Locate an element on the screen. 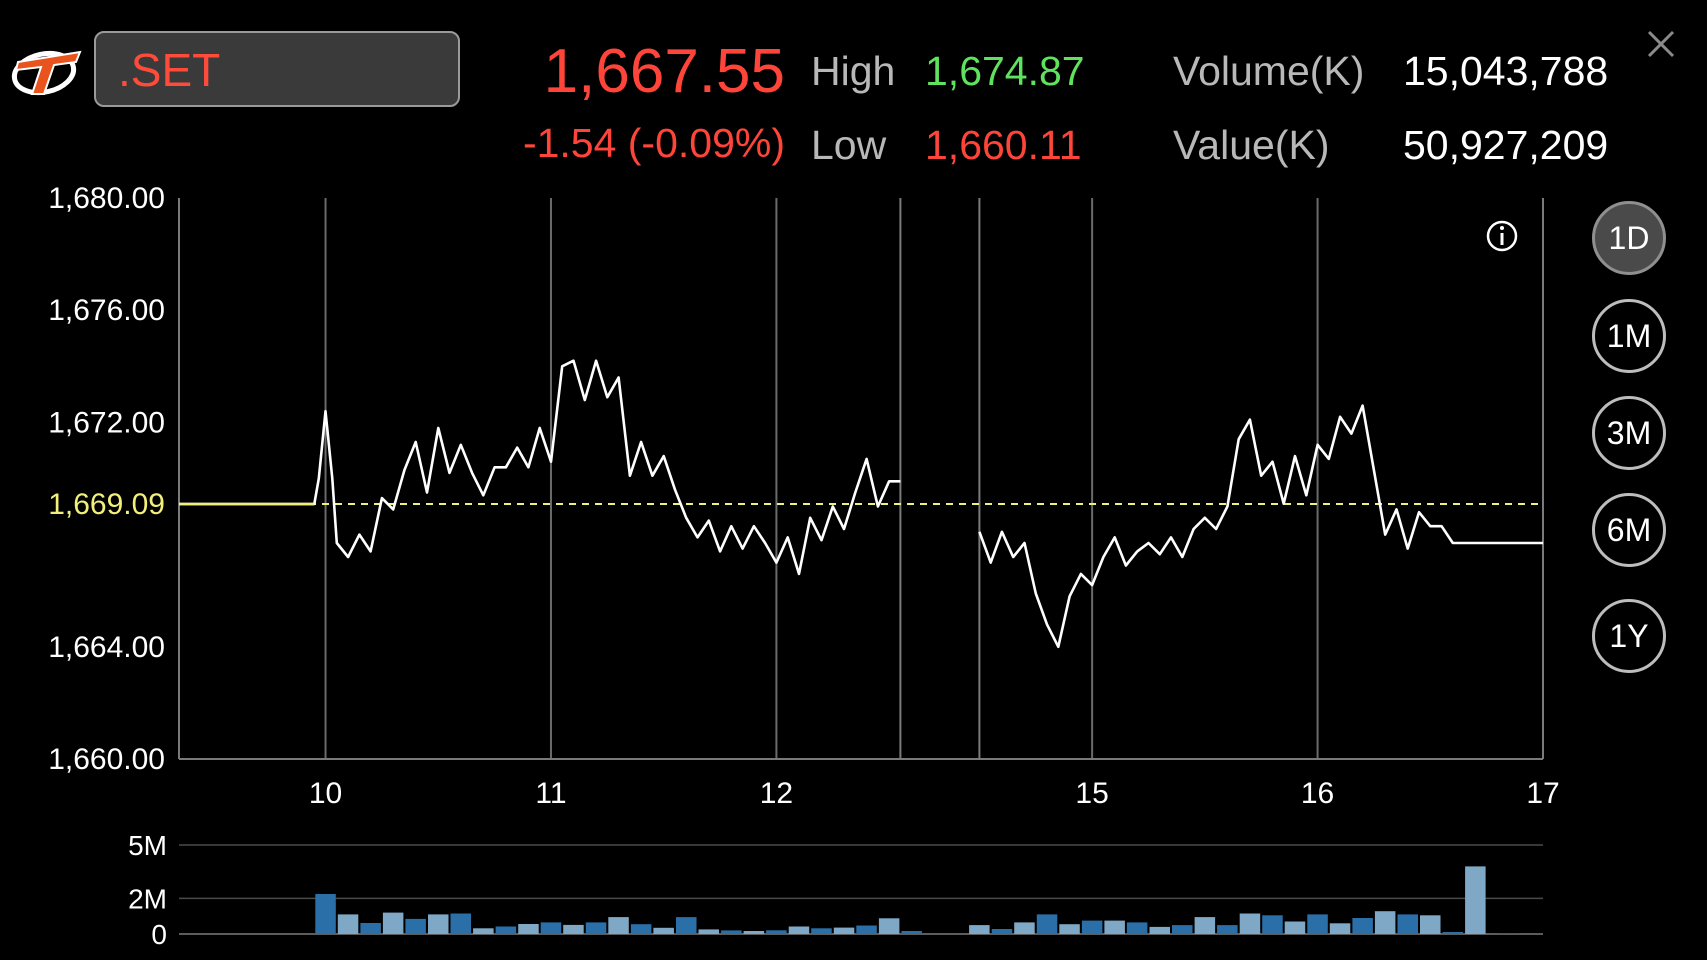  logo-icon is located at coordinates (47, 71).